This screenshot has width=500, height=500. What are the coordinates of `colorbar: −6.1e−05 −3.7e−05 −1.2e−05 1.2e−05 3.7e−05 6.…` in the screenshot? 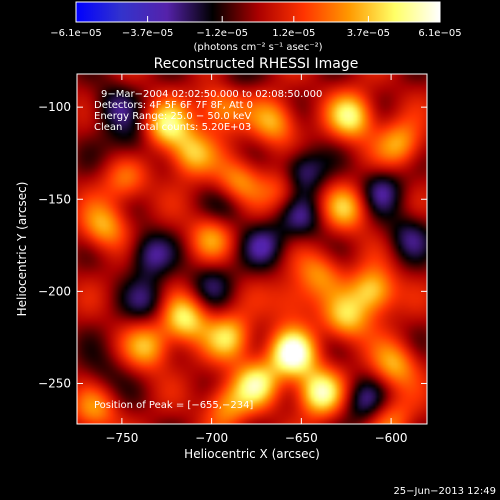 It's located at (256, 27).